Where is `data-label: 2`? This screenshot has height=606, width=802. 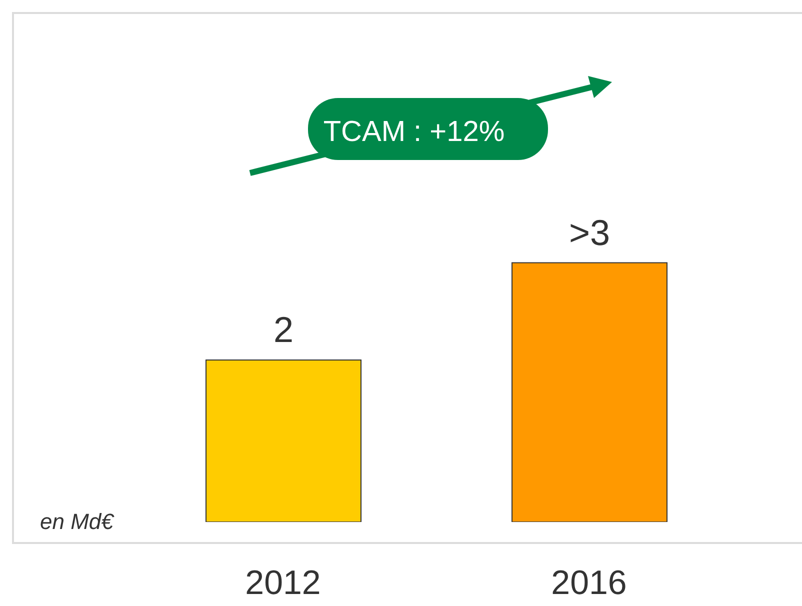
data-label: 2 is located at coordinates (283, 329).